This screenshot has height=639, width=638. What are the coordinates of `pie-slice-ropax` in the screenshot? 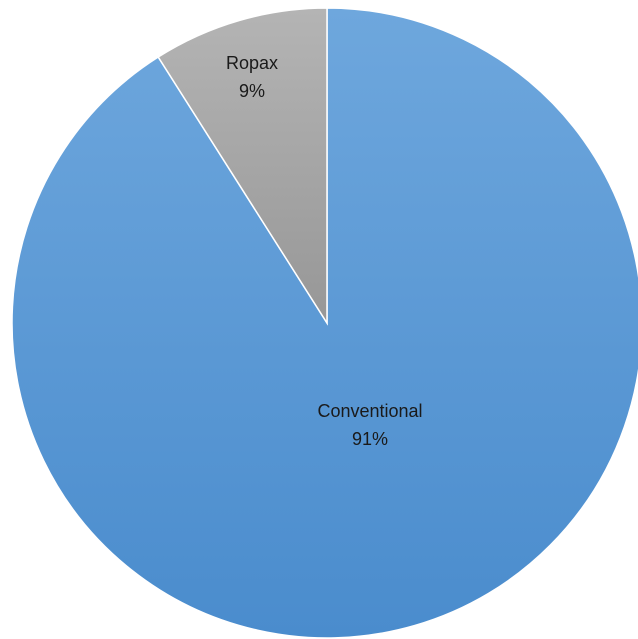 It's located at (242, 166).